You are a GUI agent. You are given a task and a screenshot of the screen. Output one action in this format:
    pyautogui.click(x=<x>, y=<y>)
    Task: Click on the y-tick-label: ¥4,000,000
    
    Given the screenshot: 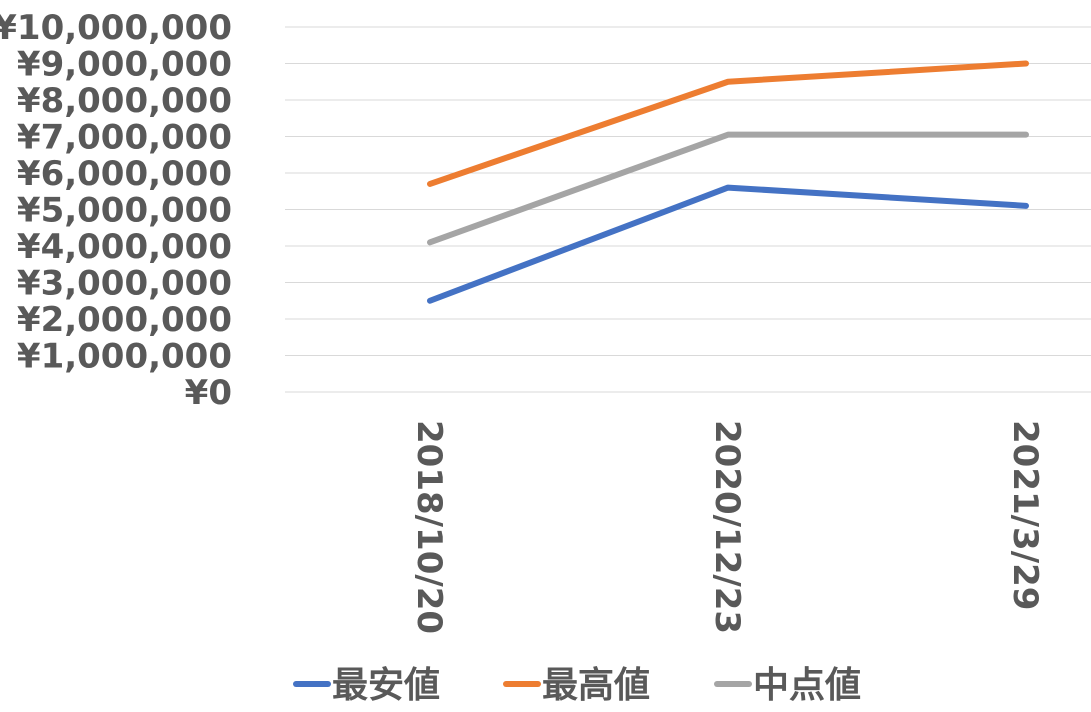 What is the action you would take?
    pyautogui.click(x=124, y=247)
    